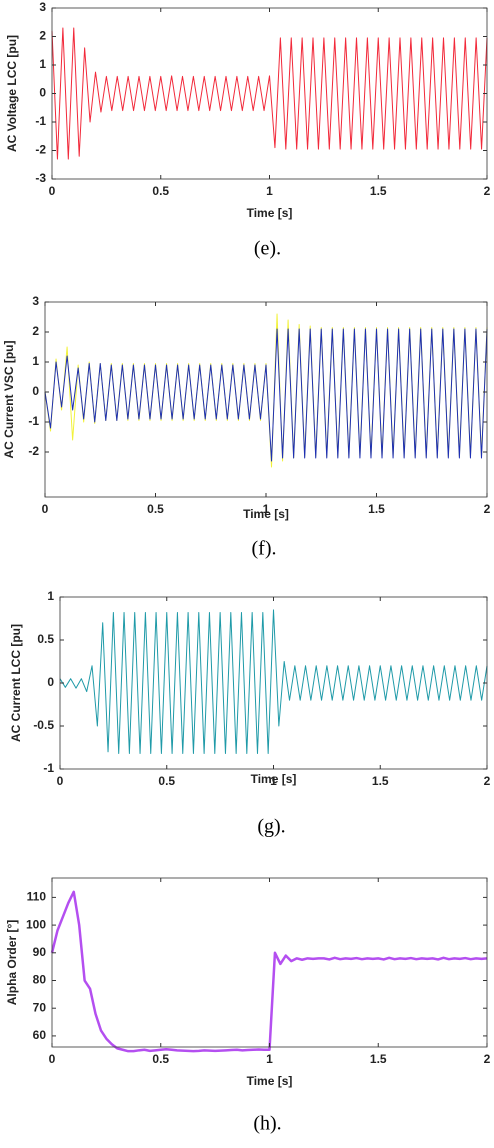  What do you see at coordinates (36, 924) in the screenshot?
I see `y-tick-label: 100` at bounding box center [36, 924].